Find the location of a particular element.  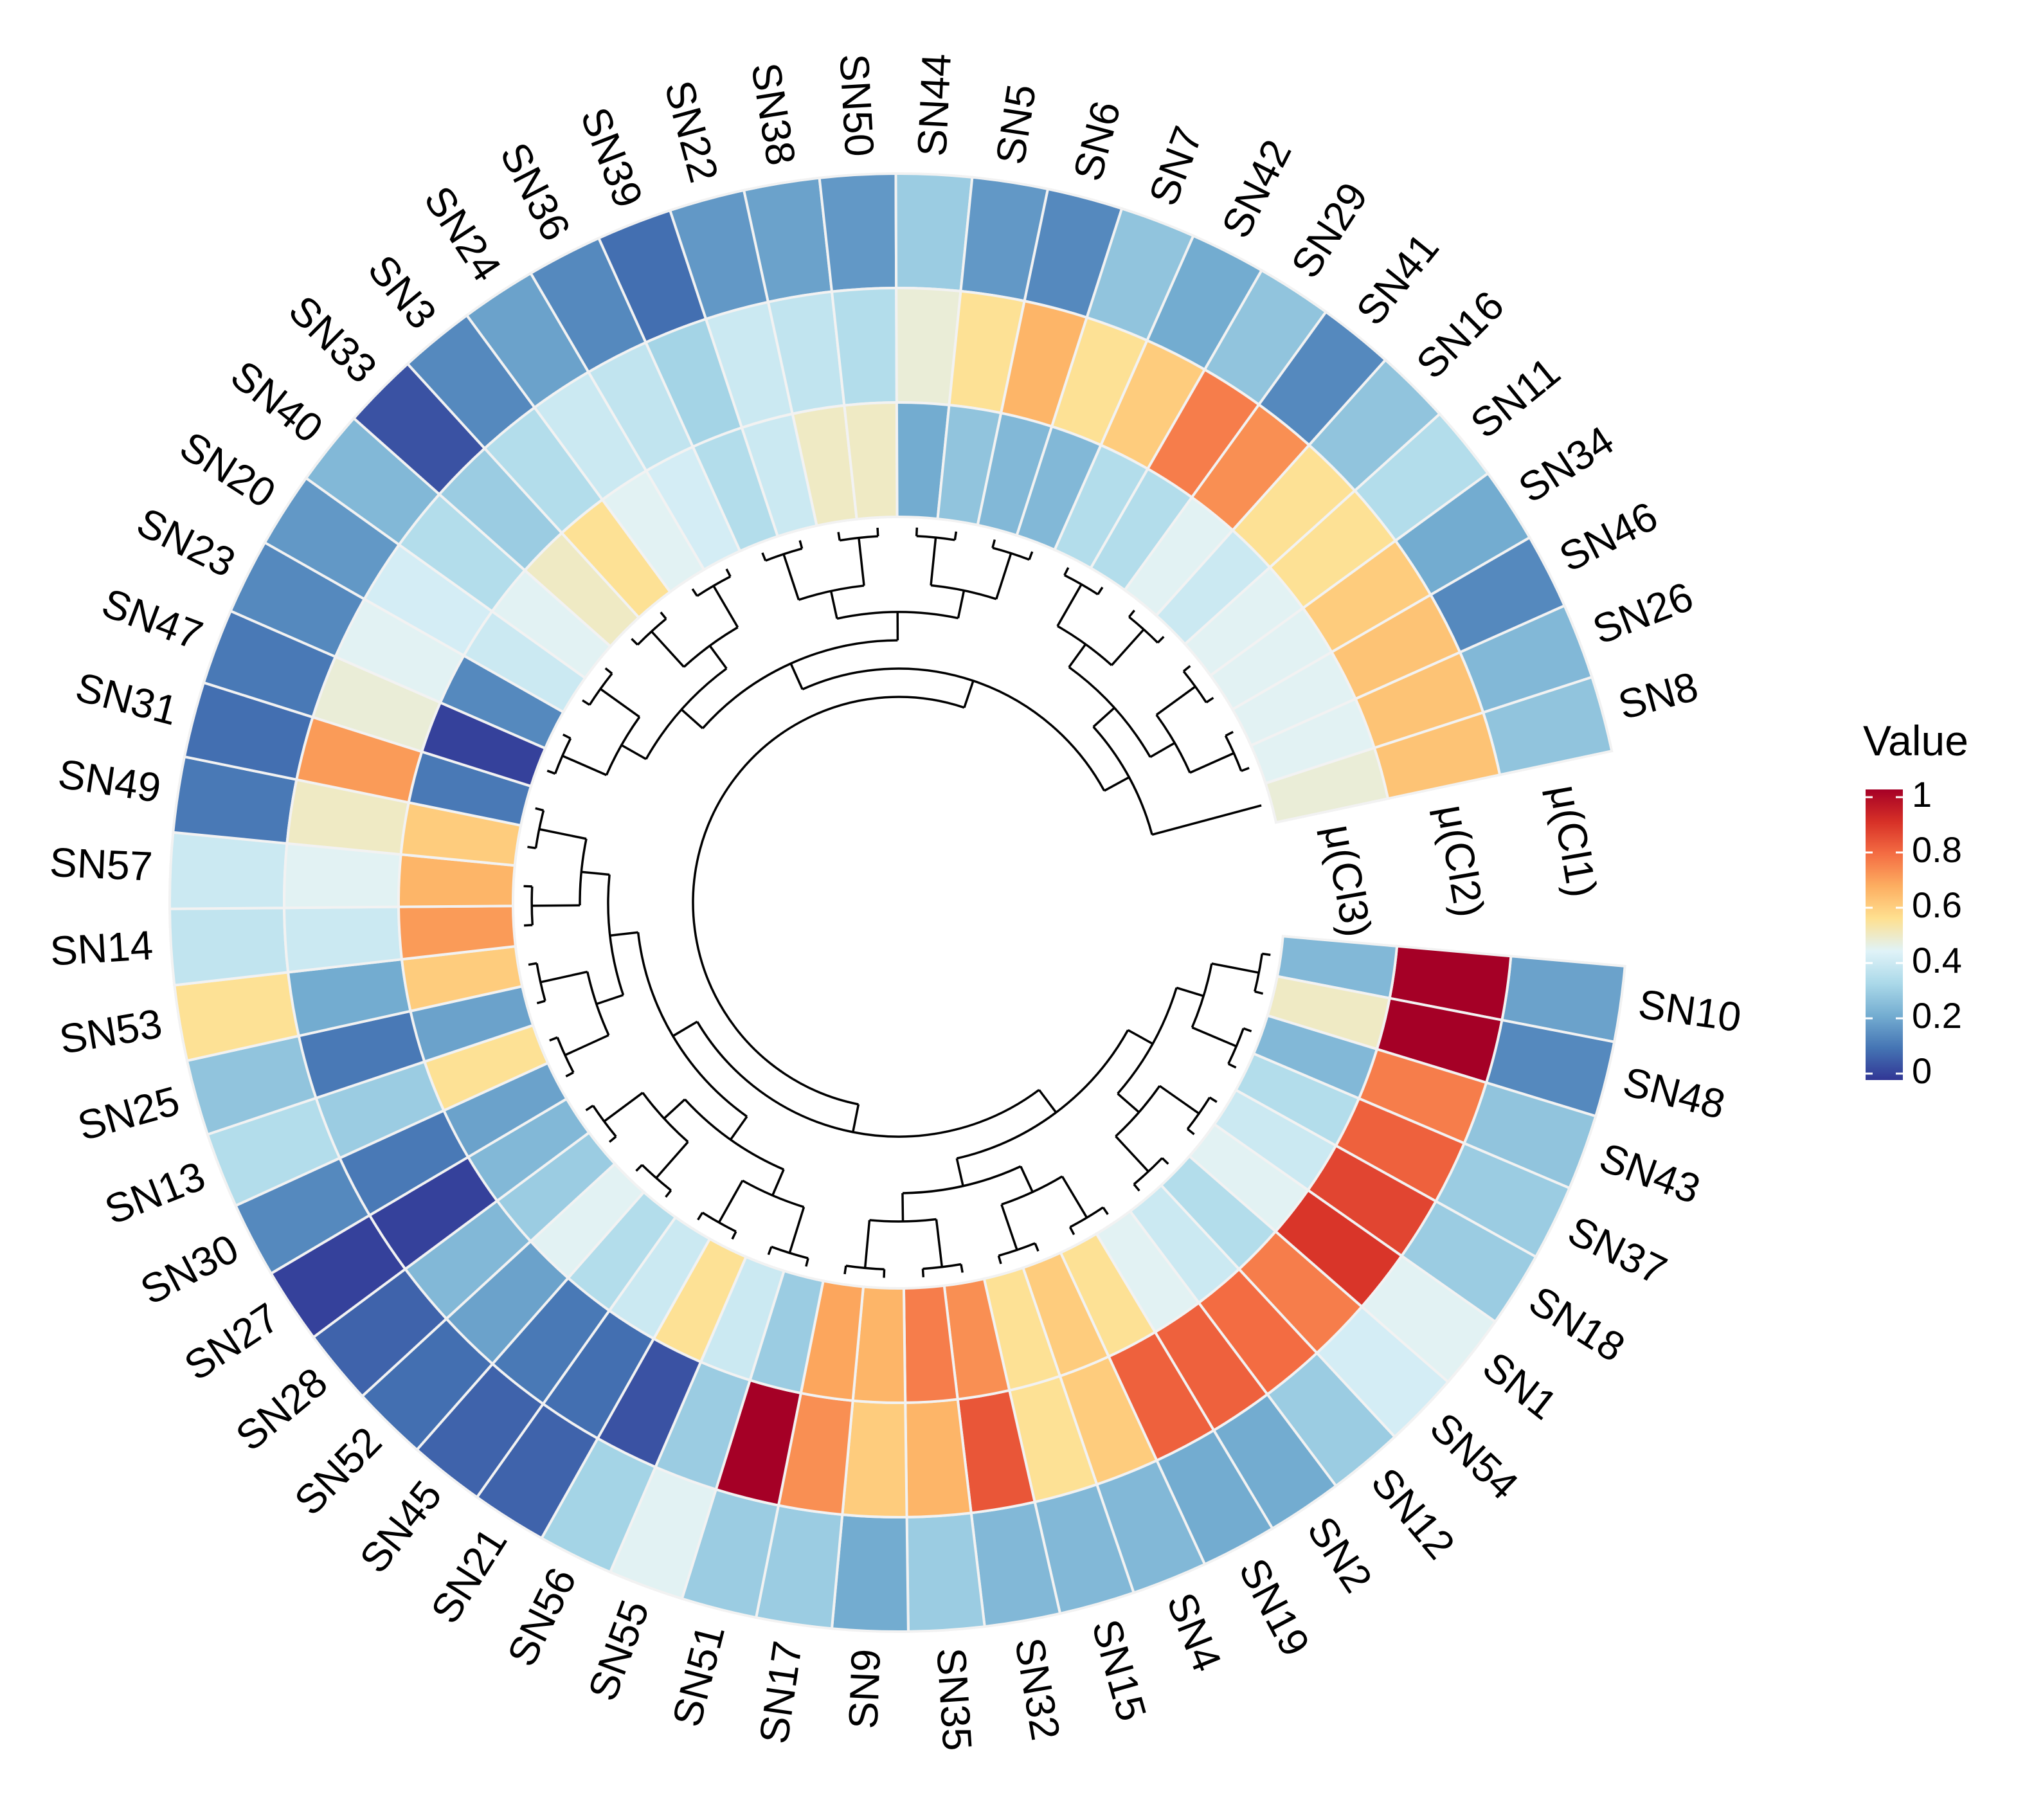

sample-label: SN18 is located at coordinates (1577, 1324).